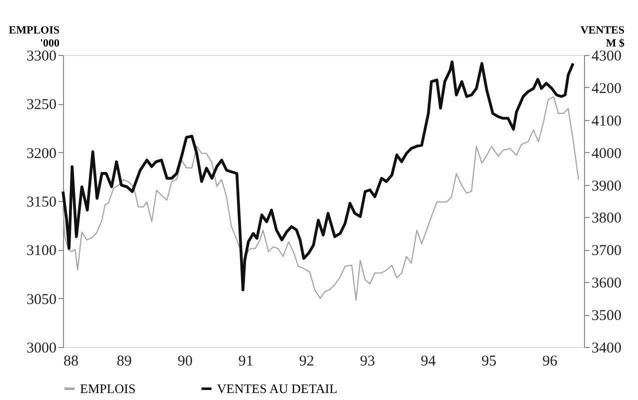 This screenshot has height=400, width=638. What do you see at coordinates (124, 362) in the screenshot?
I see `x-tick-label: 89` at bounding box center [124, 362].